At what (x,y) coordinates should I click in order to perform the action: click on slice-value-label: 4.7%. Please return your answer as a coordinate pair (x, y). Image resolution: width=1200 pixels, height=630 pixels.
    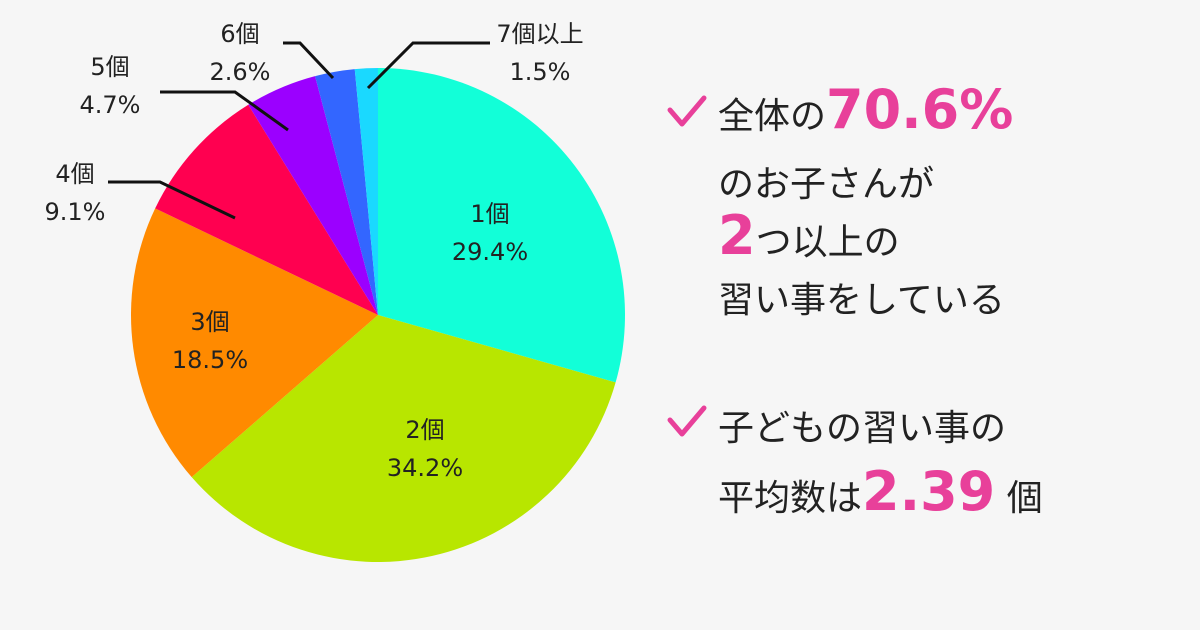
    Looking at the image, I should click on (110, 105).